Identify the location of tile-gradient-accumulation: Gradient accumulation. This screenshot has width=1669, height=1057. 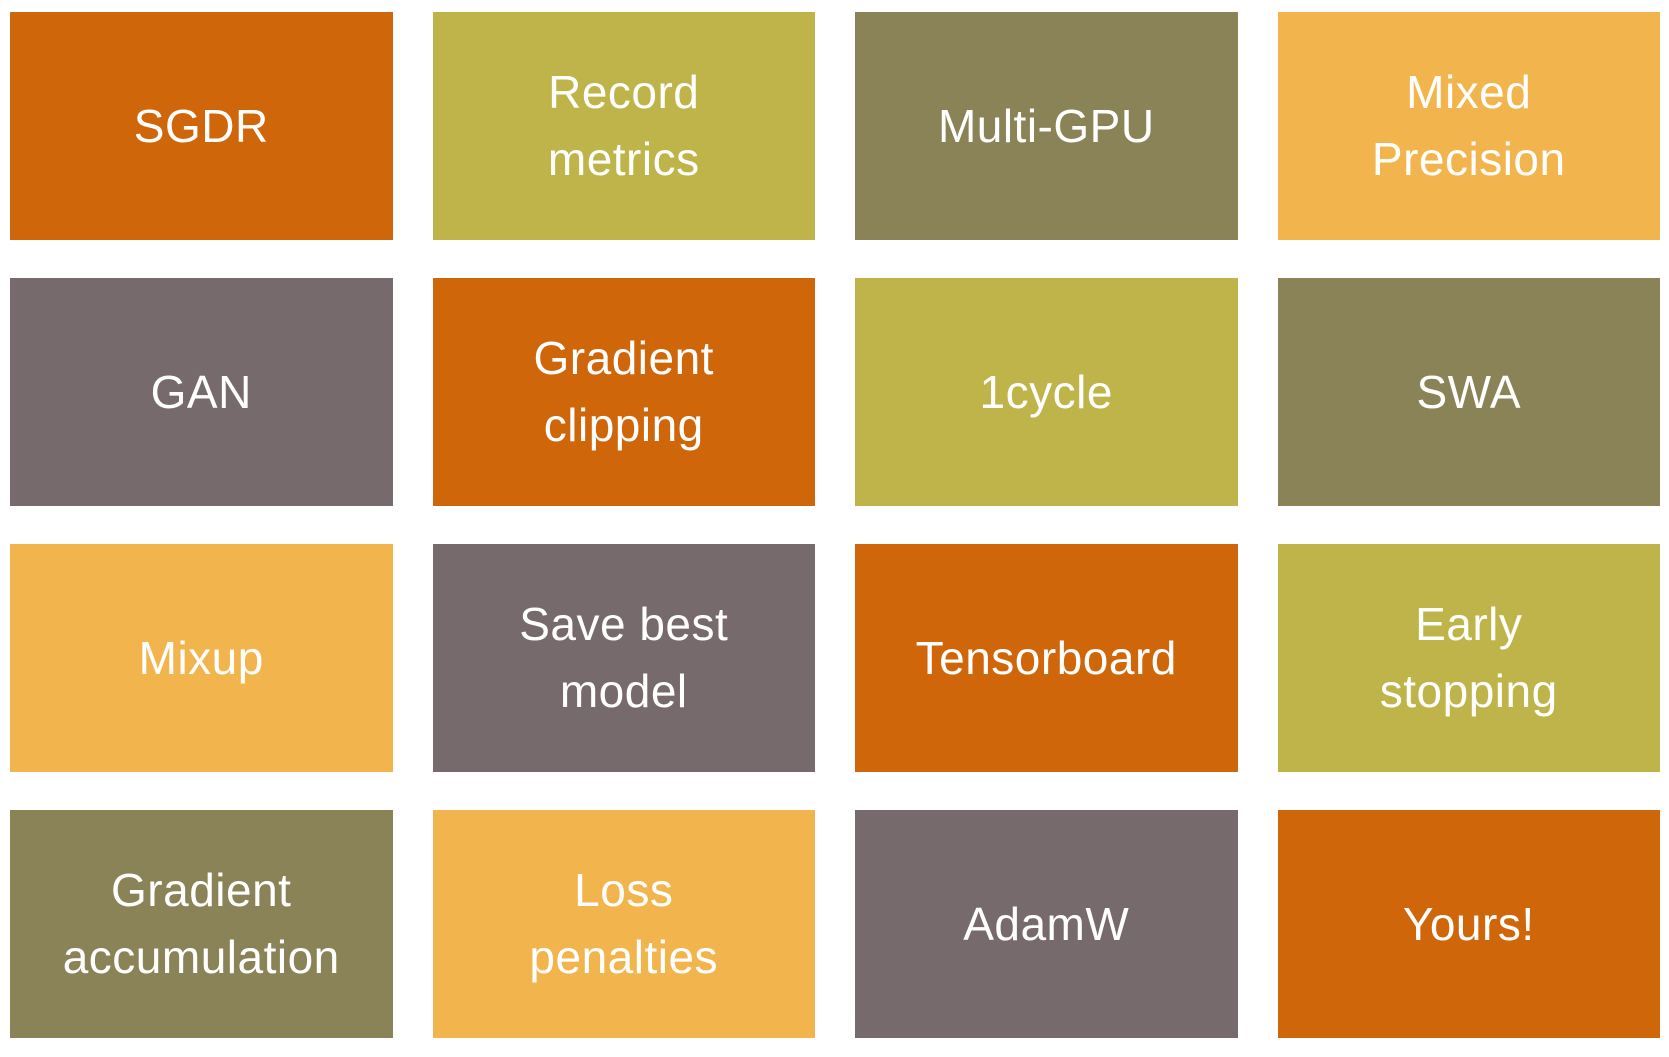
(201, 924).